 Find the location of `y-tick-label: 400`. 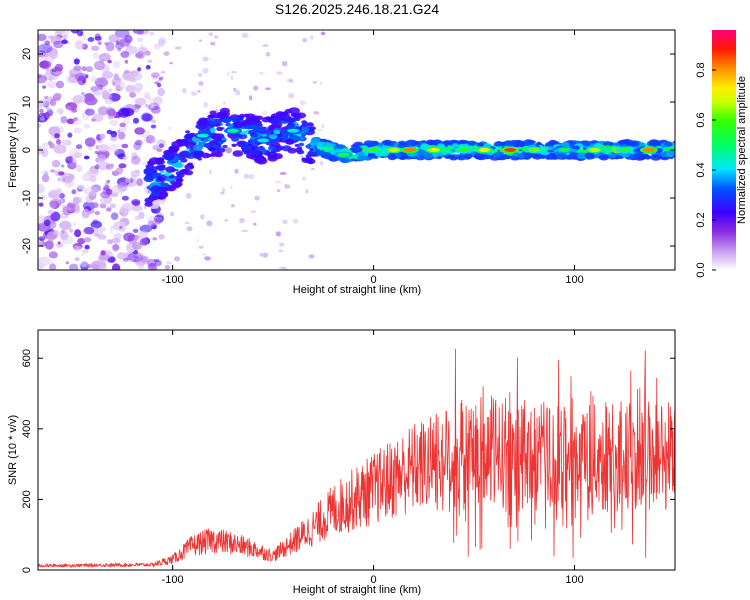

y-tick-label: 400 is located at coordinates (27, 429).